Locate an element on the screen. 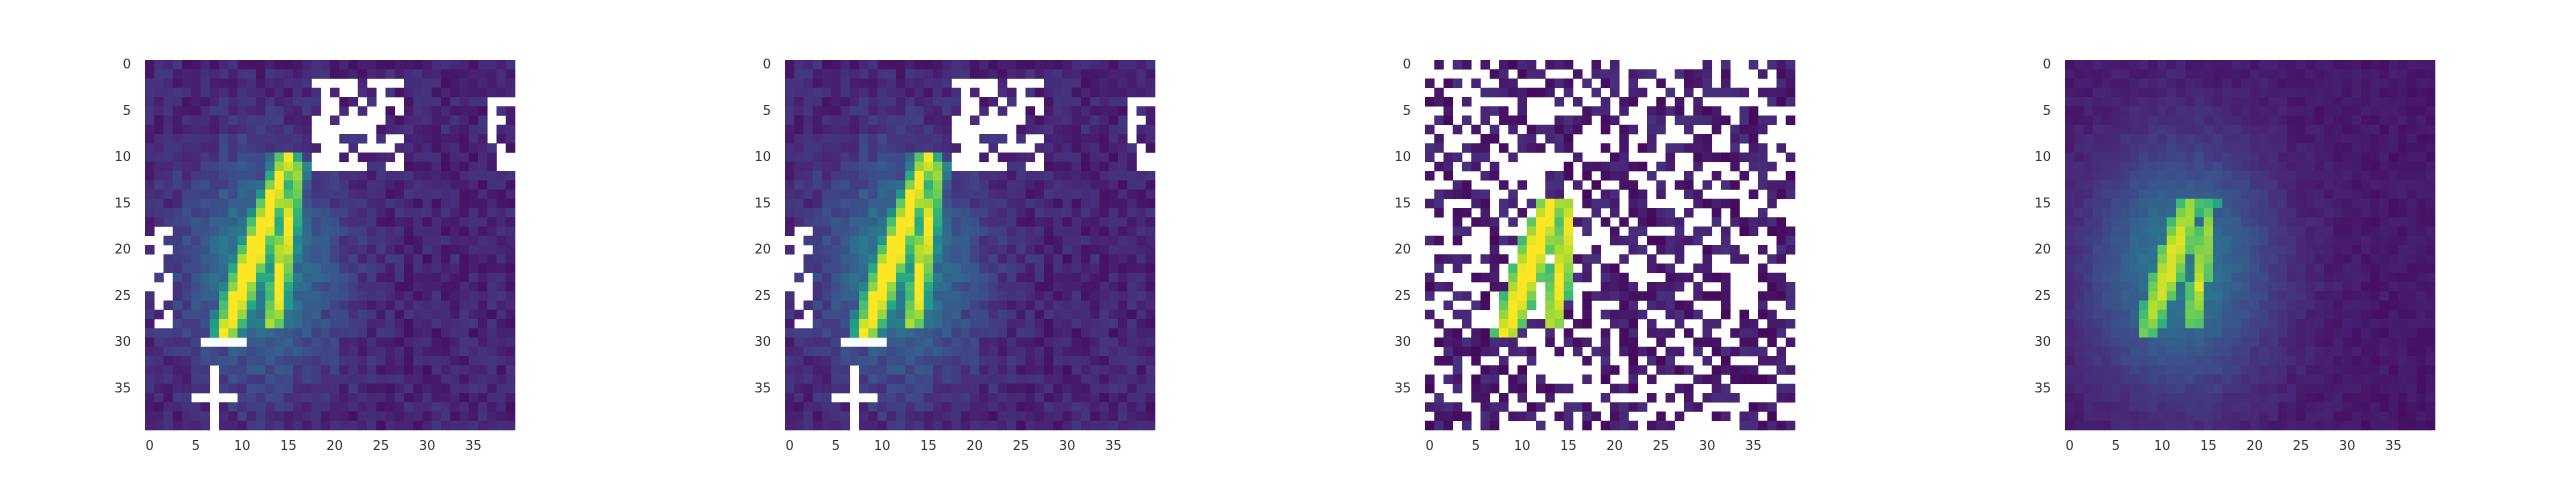 The height and width of the screenshot is (480, 2560). y-tick-label: 25 is located at coordinates (762, 296).